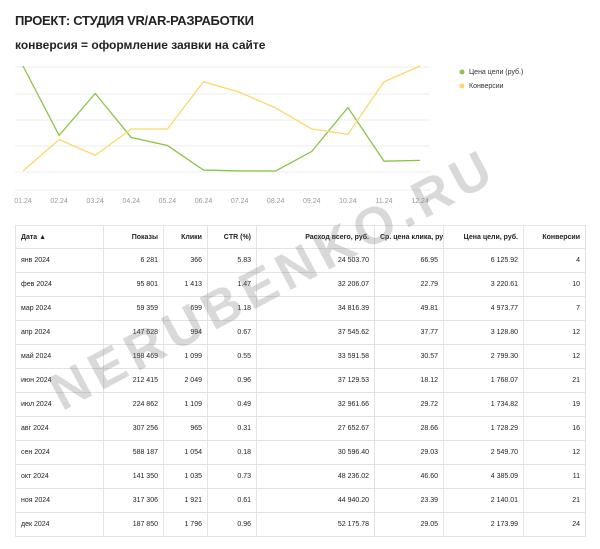 The width and height of the screenshot is (600, 549). I want to click on table-cell: 699, so click(185, 308).